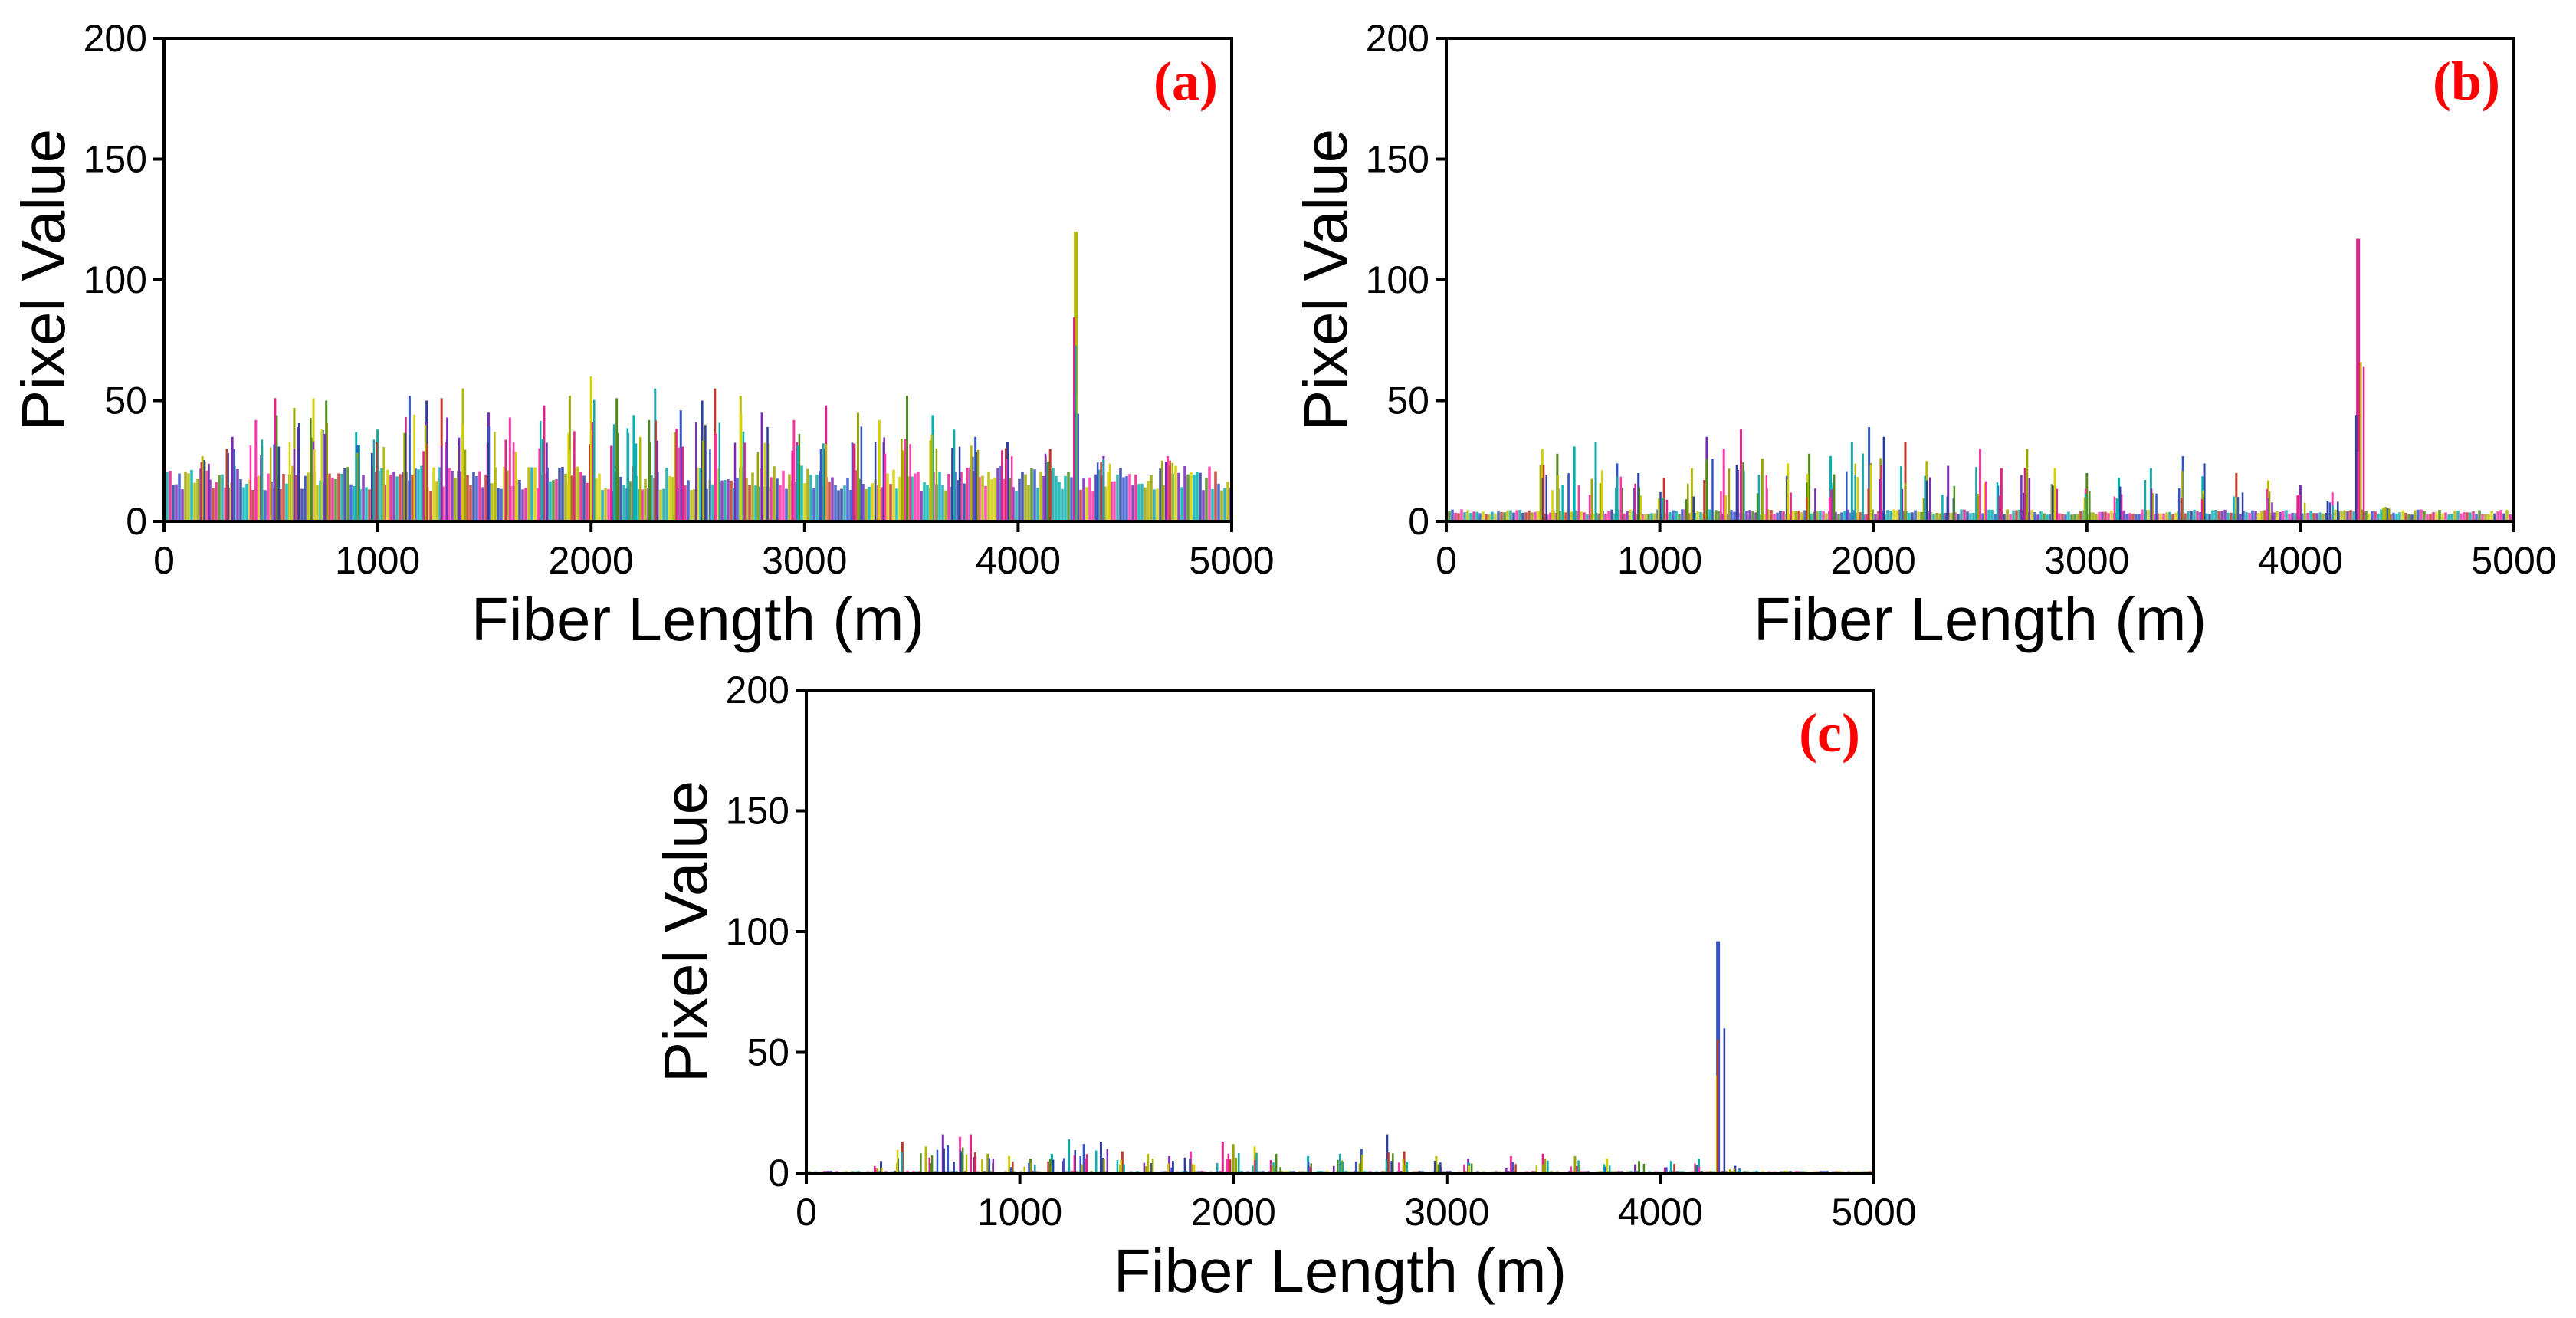 The width and height of the screenshot is (2576, 1318). I want to click on panel-label-b: (b), so click(2466, 81).